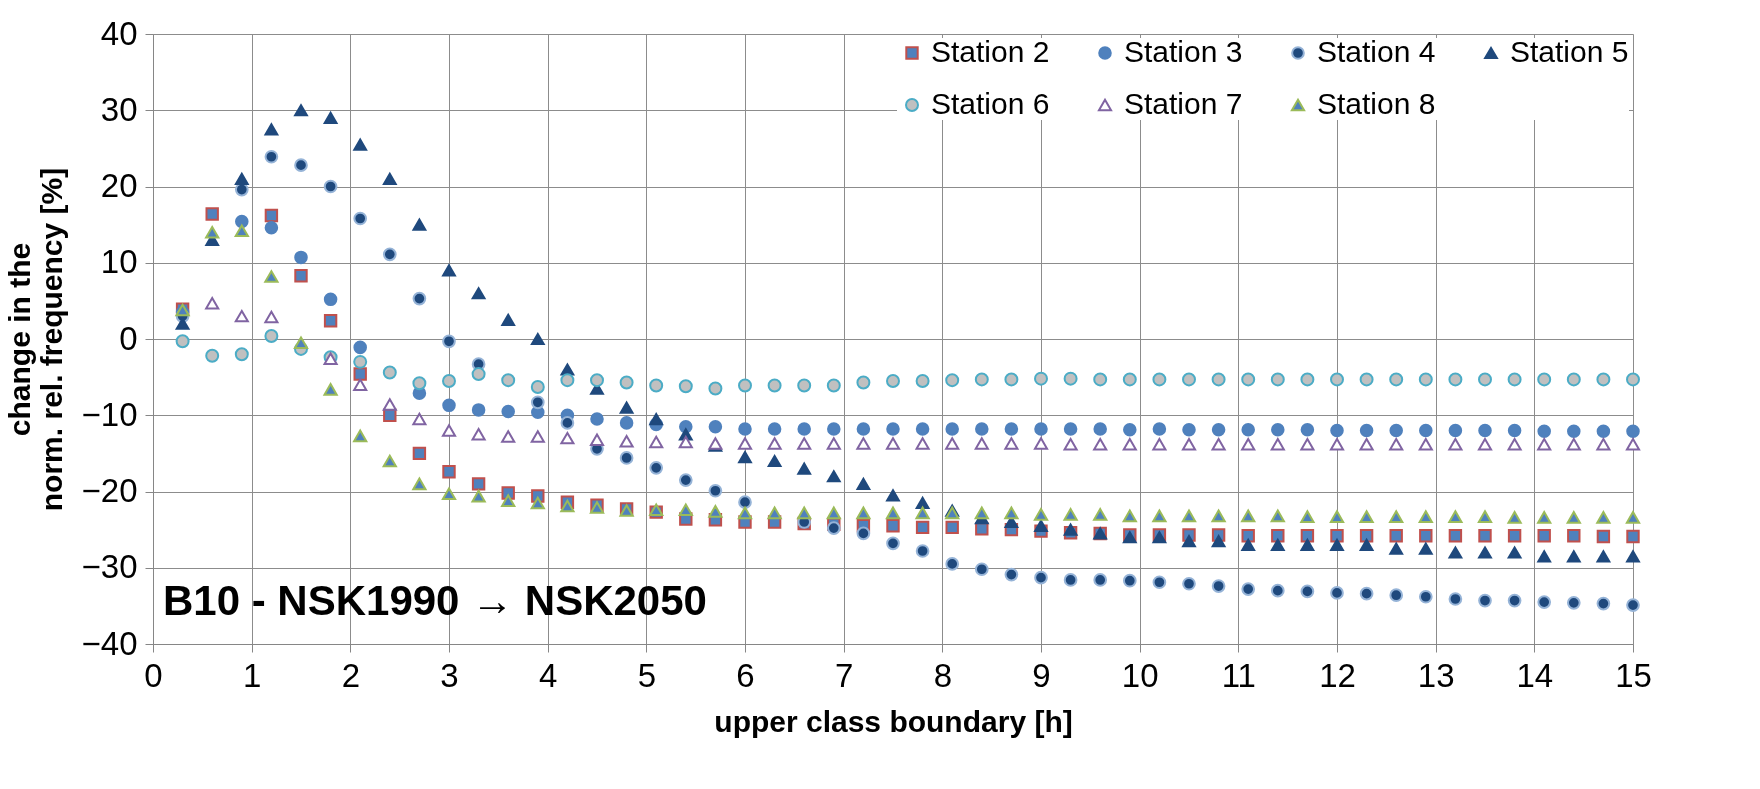 The height and width of the screenshot is (789, 1760). Describe the element at coordinates (1041, 675) in the screenshot. I see `x-tick-label: 9` at that location.